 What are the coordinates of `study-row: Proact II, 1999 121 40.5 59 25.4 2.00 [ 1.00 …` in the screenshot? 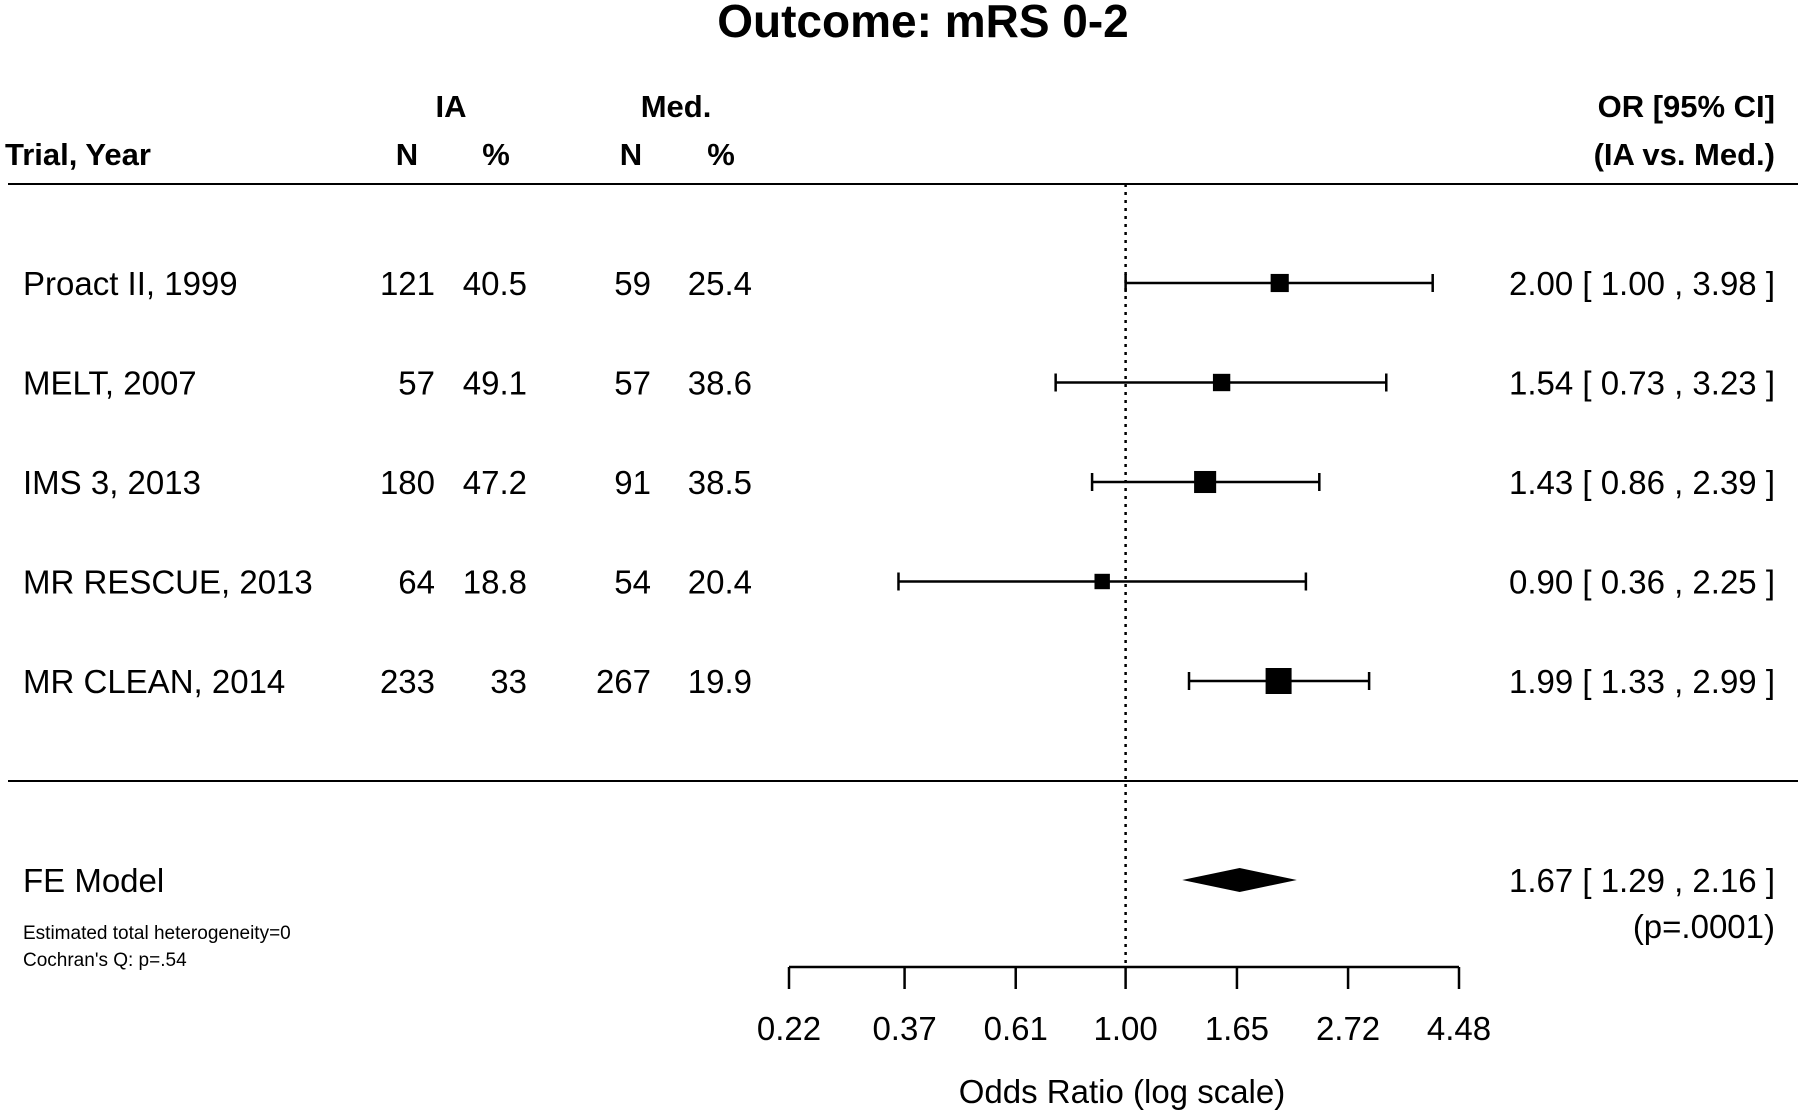 It's located at (899, 283).